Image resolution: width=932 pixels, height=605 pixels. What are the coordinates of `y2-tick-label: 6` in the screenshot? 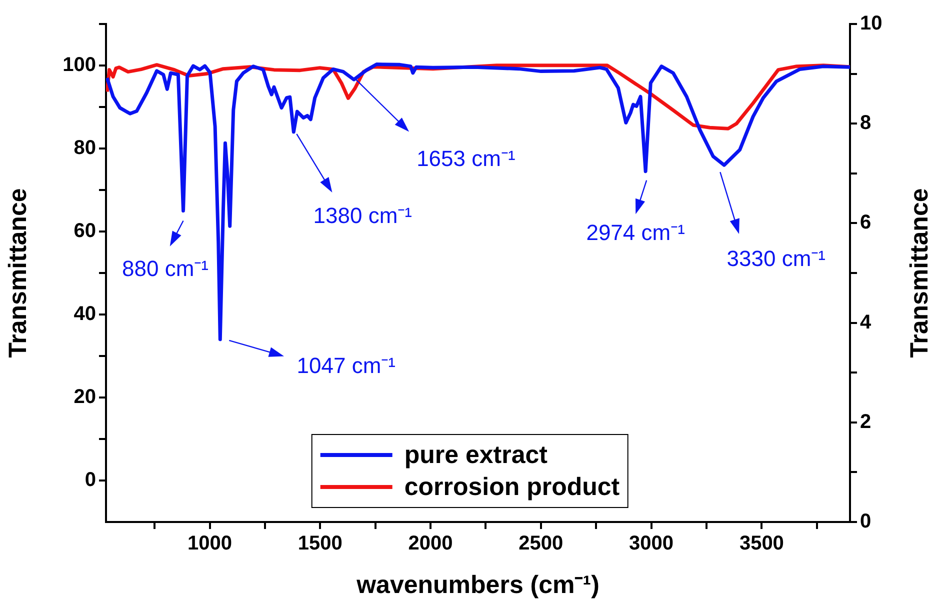 It's located at (866, 223).